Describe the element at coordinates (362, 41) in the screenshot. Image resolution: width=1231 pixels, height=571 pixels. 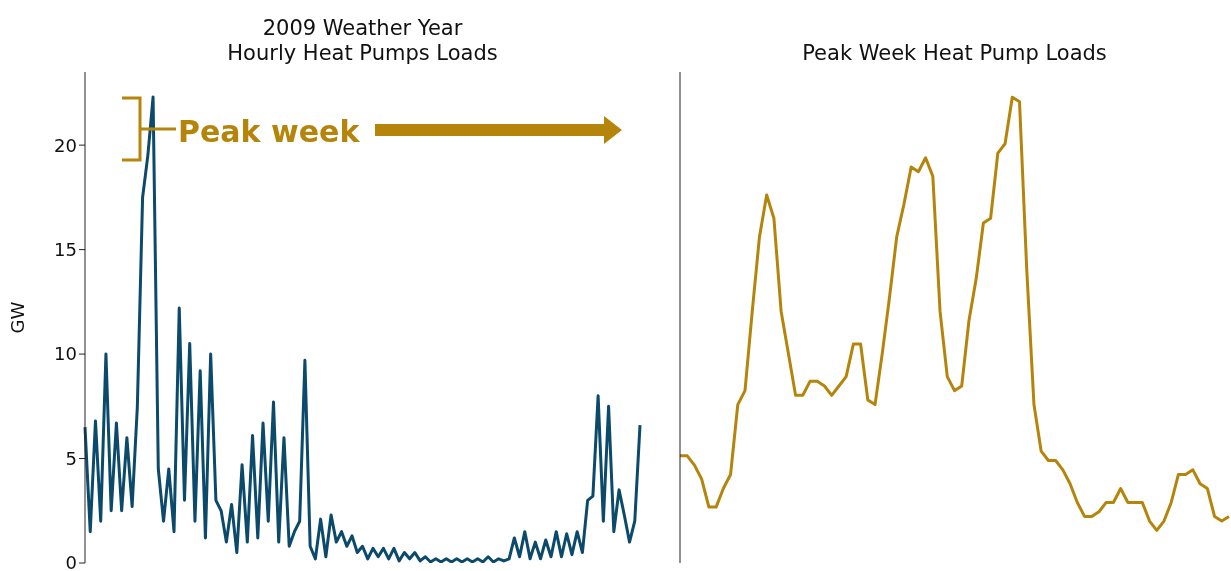
I see `chart-title: 2009 Weather Year Hourly Heat Pumps Loads` at that location.